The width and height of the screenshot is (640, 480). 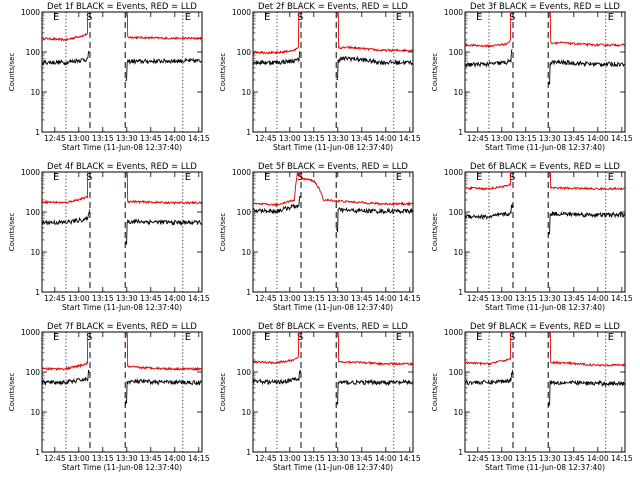 What do you see at coordinates (122, 327) in the screenshot?
I see `panel-title: Det 7f BLACK = Events, RED = LLD` at bounding box center [122, 327].